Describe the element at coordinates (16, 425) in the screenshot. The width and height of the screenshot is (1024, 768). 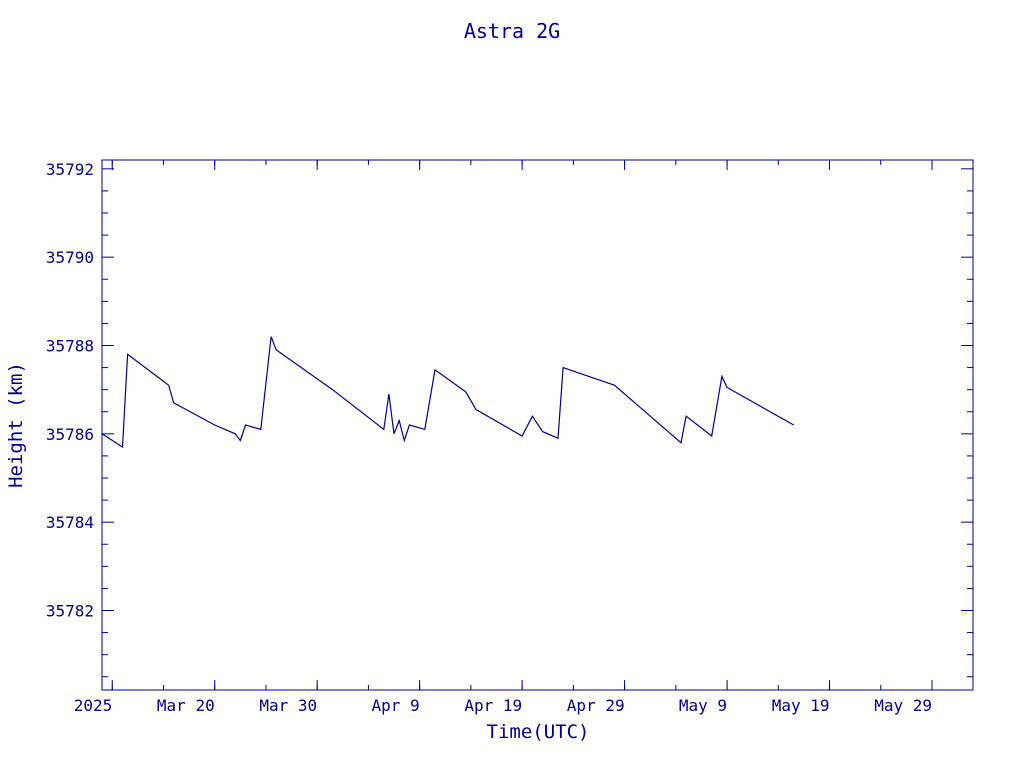
I see `y-axis-label: Height (km)` at that location.